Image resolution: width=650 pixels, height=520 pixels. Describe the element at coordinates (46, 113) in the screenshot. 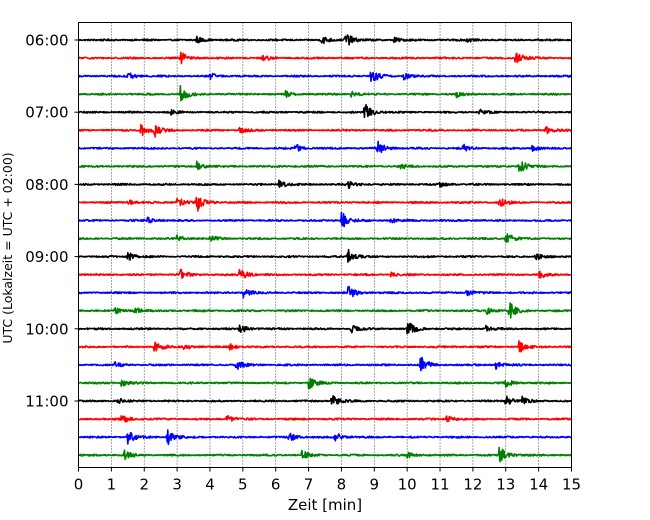

I see `y-tick-label: 07:00` at that location.